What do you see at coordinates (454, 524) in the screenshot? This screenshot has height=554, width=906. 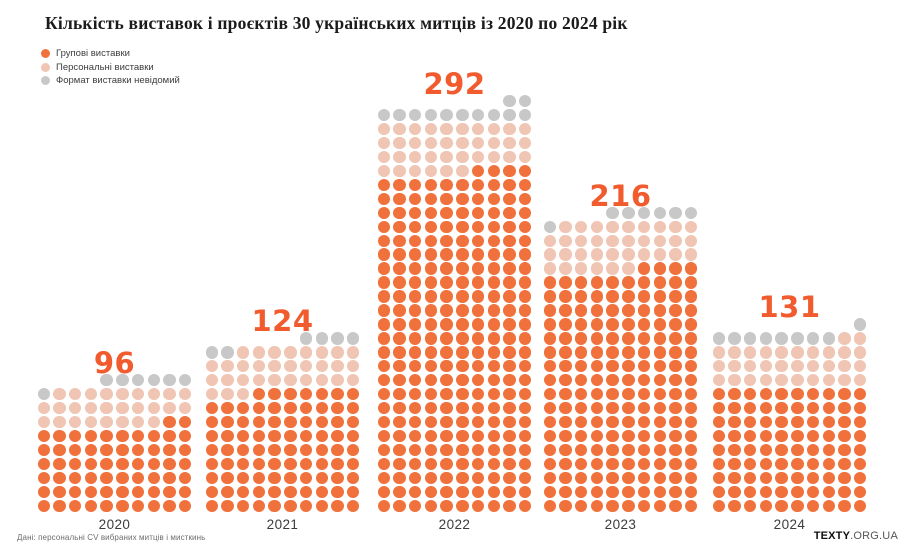 I see `x-axis-year-label: 2022` at bounding box center [454, 524].